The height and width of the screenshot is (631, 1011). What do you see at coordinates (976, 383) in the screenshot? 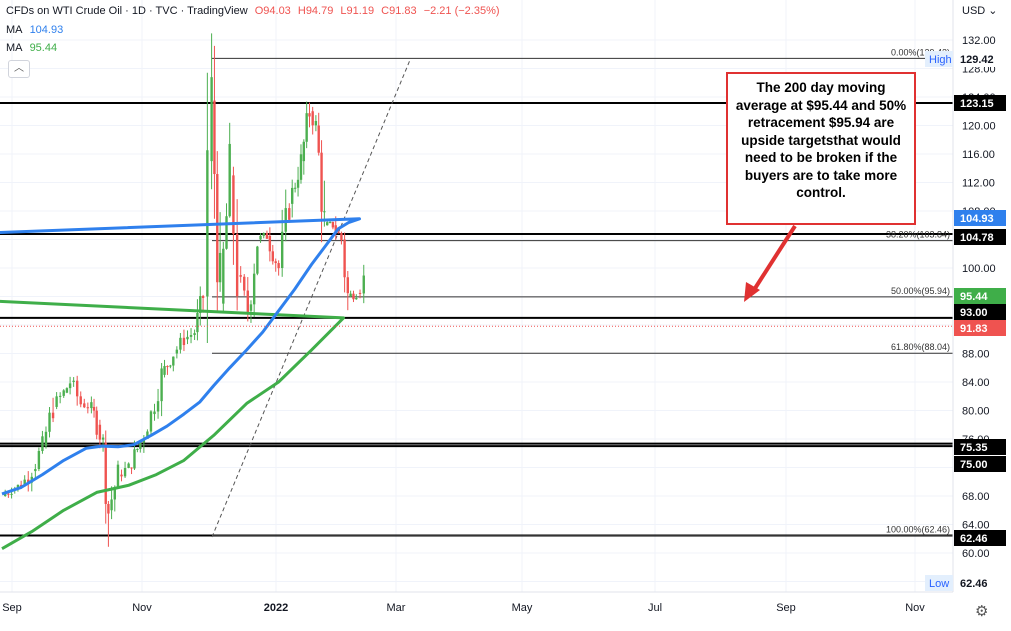
I see `price-tick-label: 84.00` at bounding box center [976, 383].